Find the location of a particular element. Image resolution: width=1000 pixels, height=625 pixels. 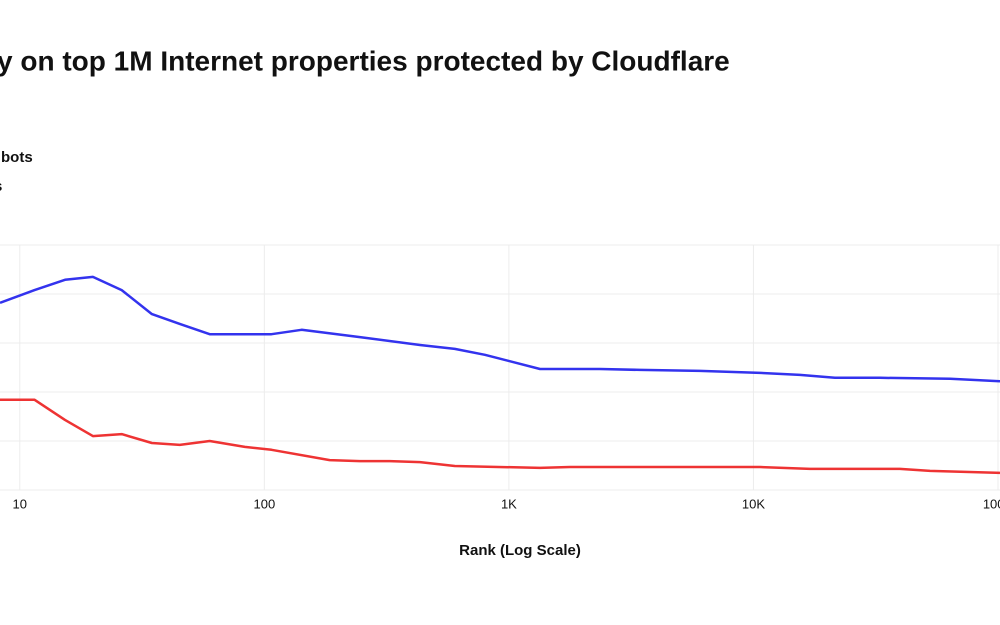

x-tick-label: 1K is located at coordinates (509, 503).